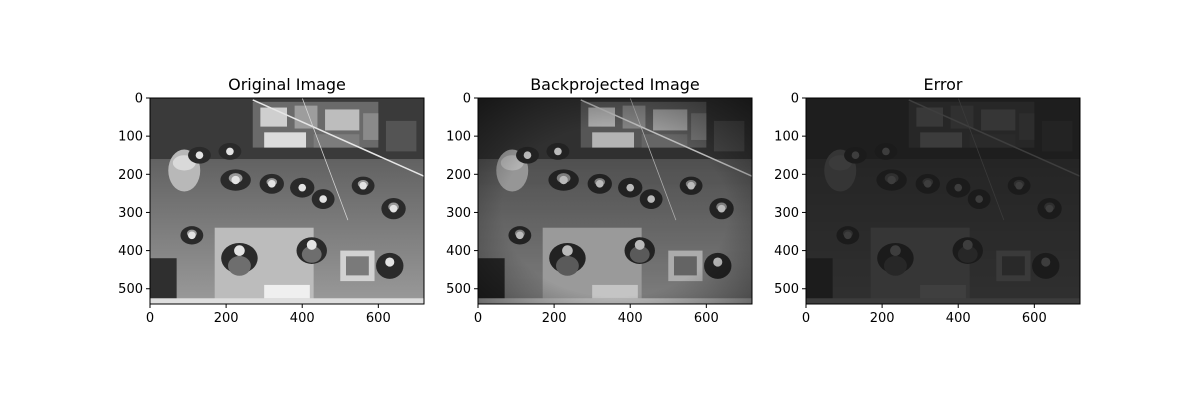 This screenshot has width=1200, height=400. I want to click on axes-frame-original, so click(287, 201).